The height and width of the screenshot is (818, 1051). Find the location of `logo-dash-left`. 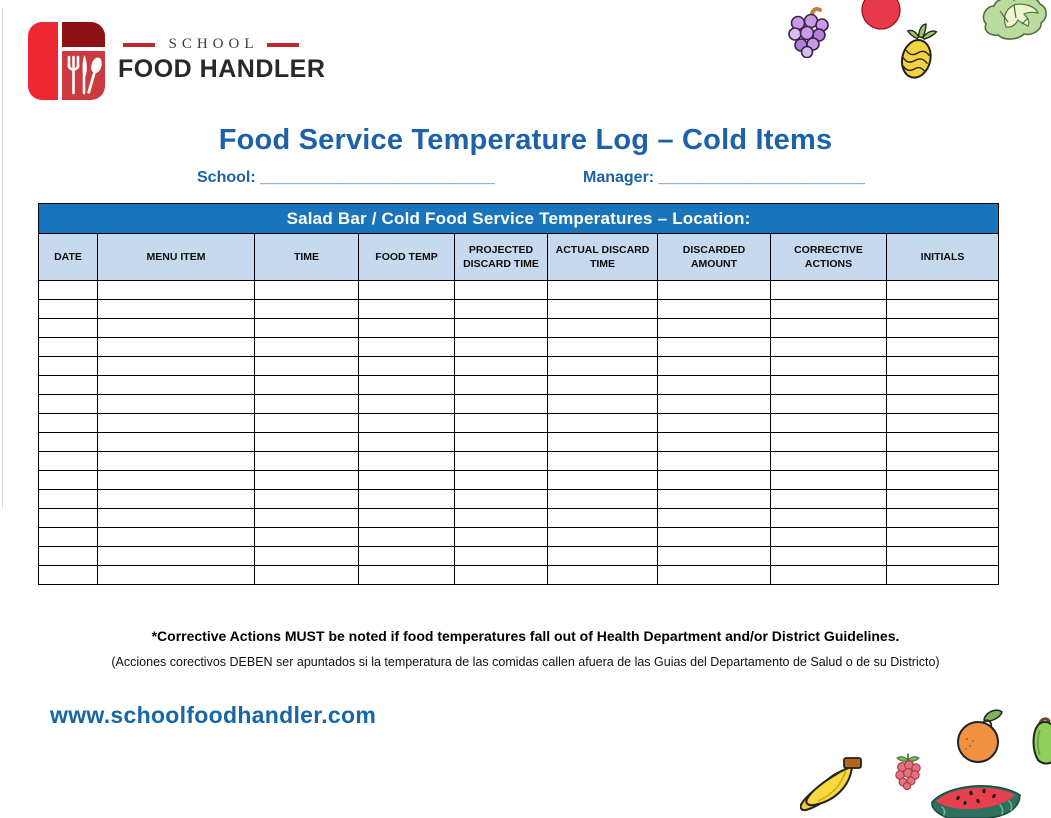

logo-dash-left is located at coordinates (139, 44).